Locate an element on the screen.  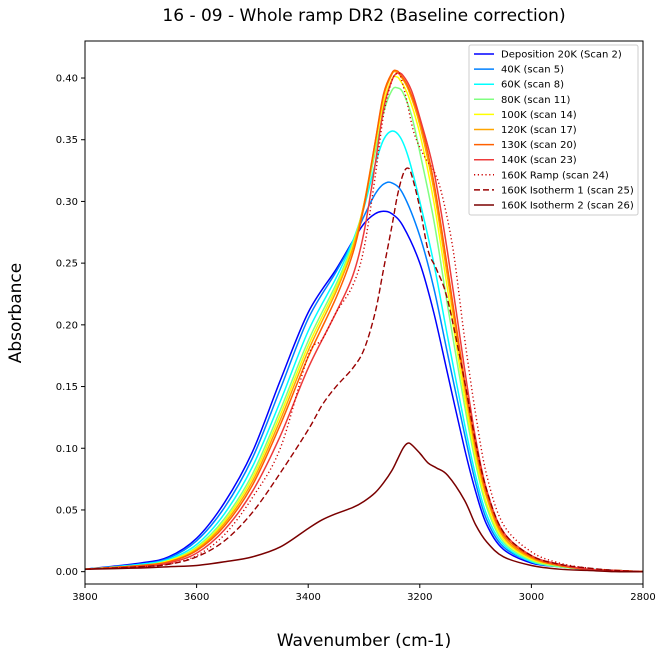
x-axis-label: Wavenumber (cm-1) is located at coordinates (364, 641).